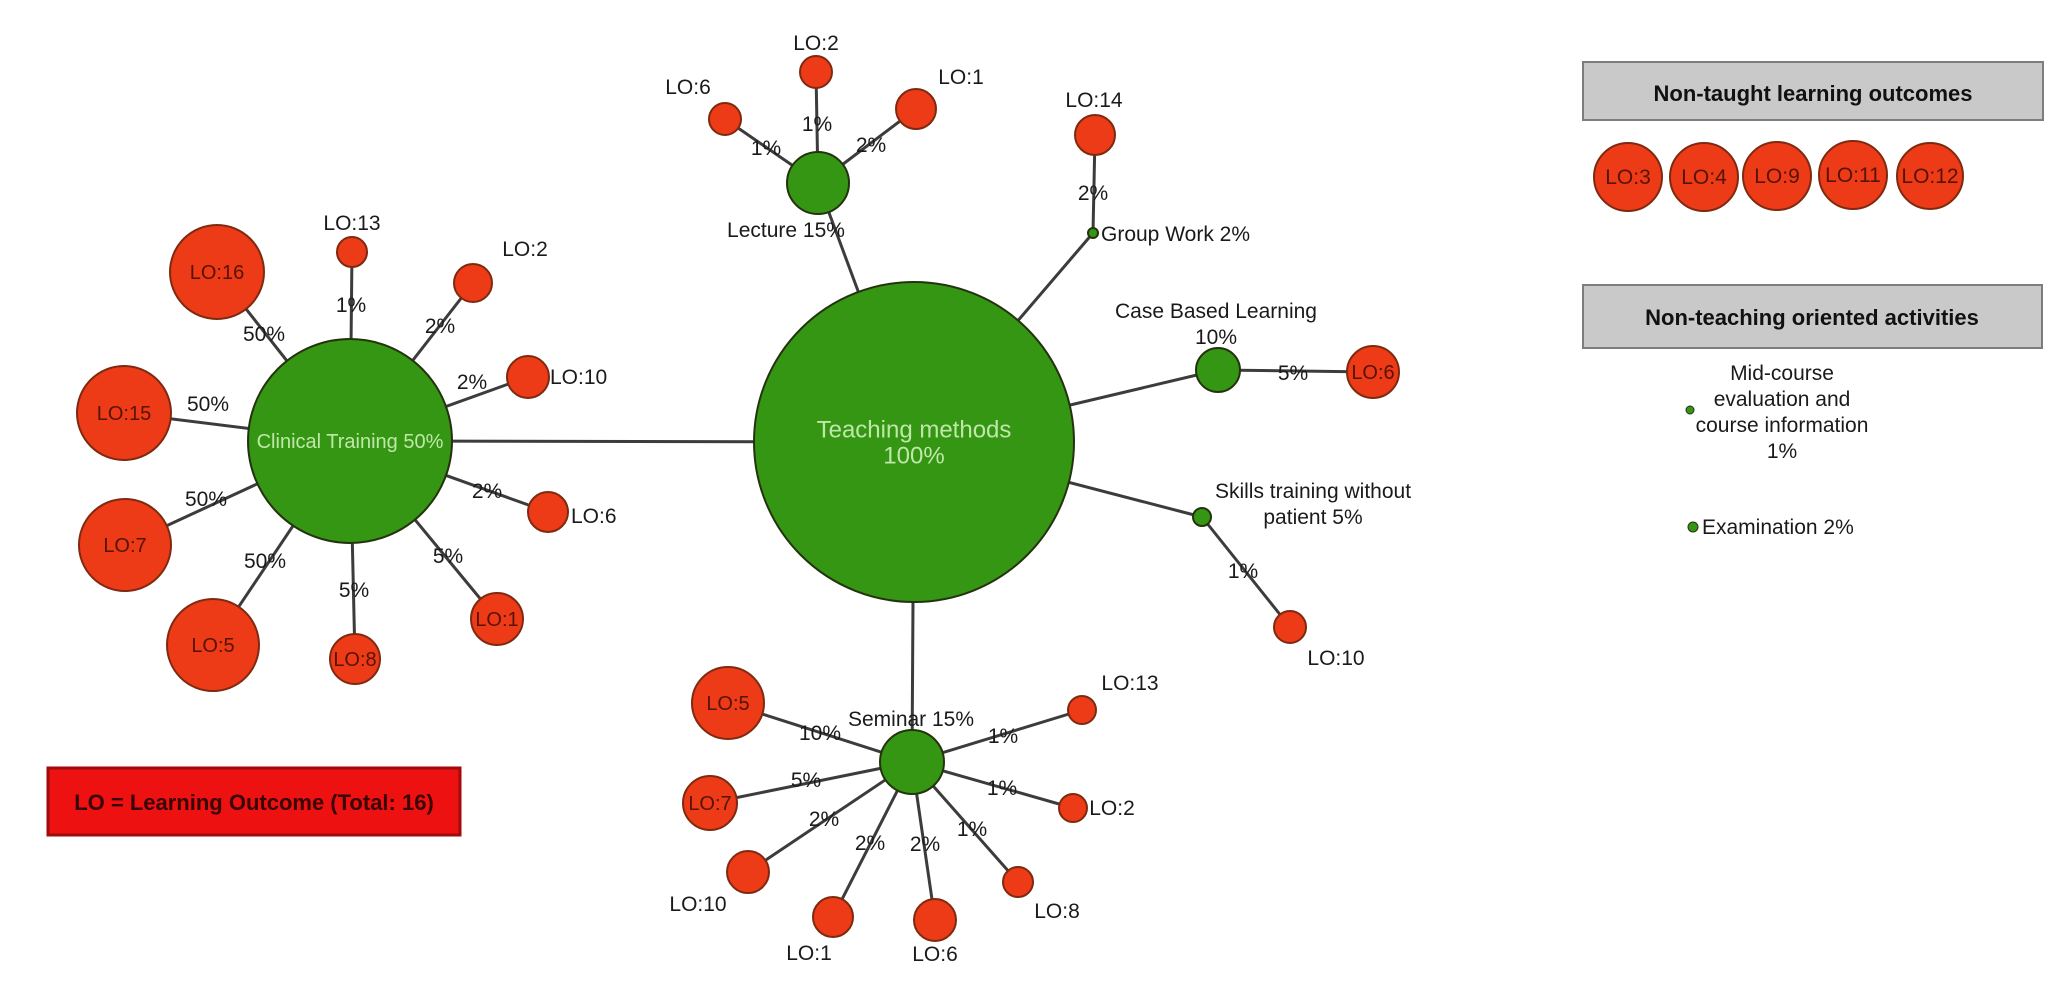 The width and height of the screenshot is (2059, 1001). Describe the element at coordinates (870, 843) in the screenshot. I see `edge-label-seminar-sem-lo1: 2%` at that location.